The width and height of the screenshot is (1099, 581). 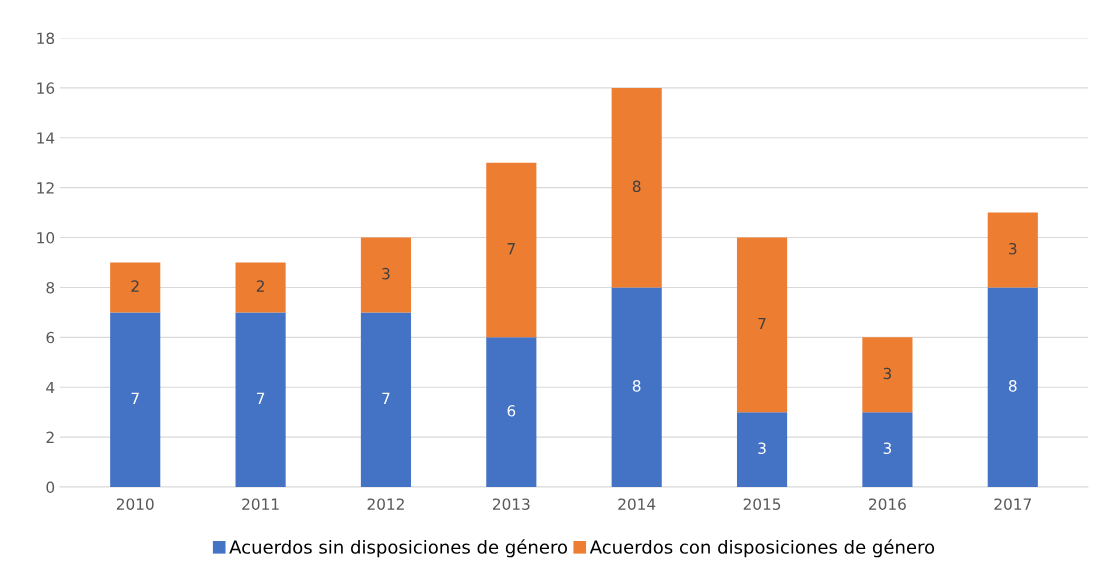 I want to click on y-tick-label: 6, so click(x=50, y=337).